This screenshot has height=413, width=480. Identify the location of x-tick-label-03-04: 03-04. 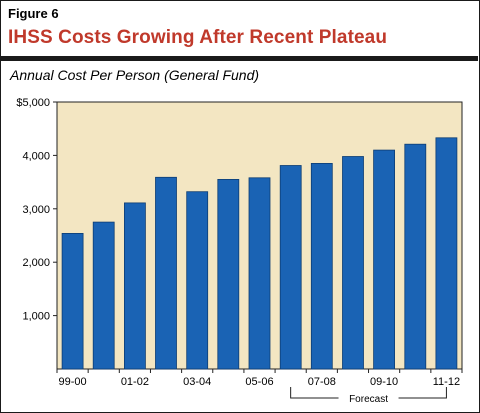
(197, 382).